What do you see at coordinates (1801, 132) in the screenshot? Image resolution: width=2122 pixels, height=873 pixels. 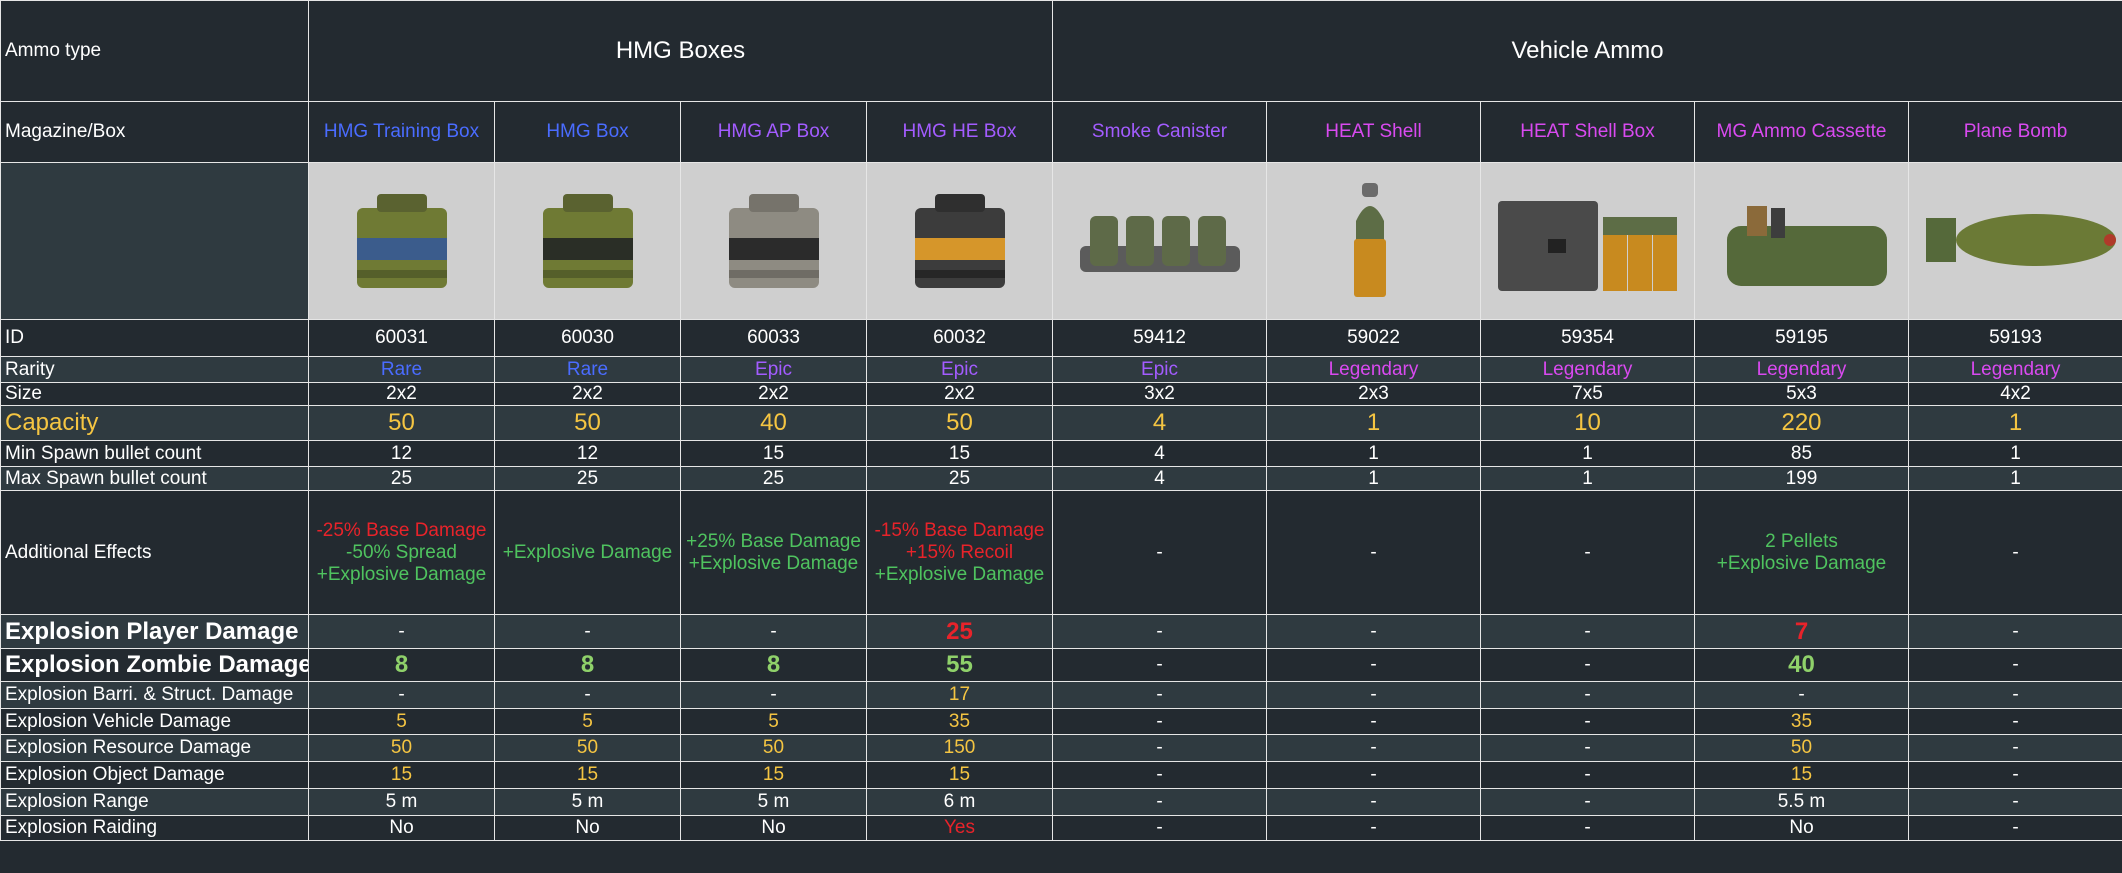 I see `magazine-name: MG Ammo Cassette` at bounding box center [1801, 132].